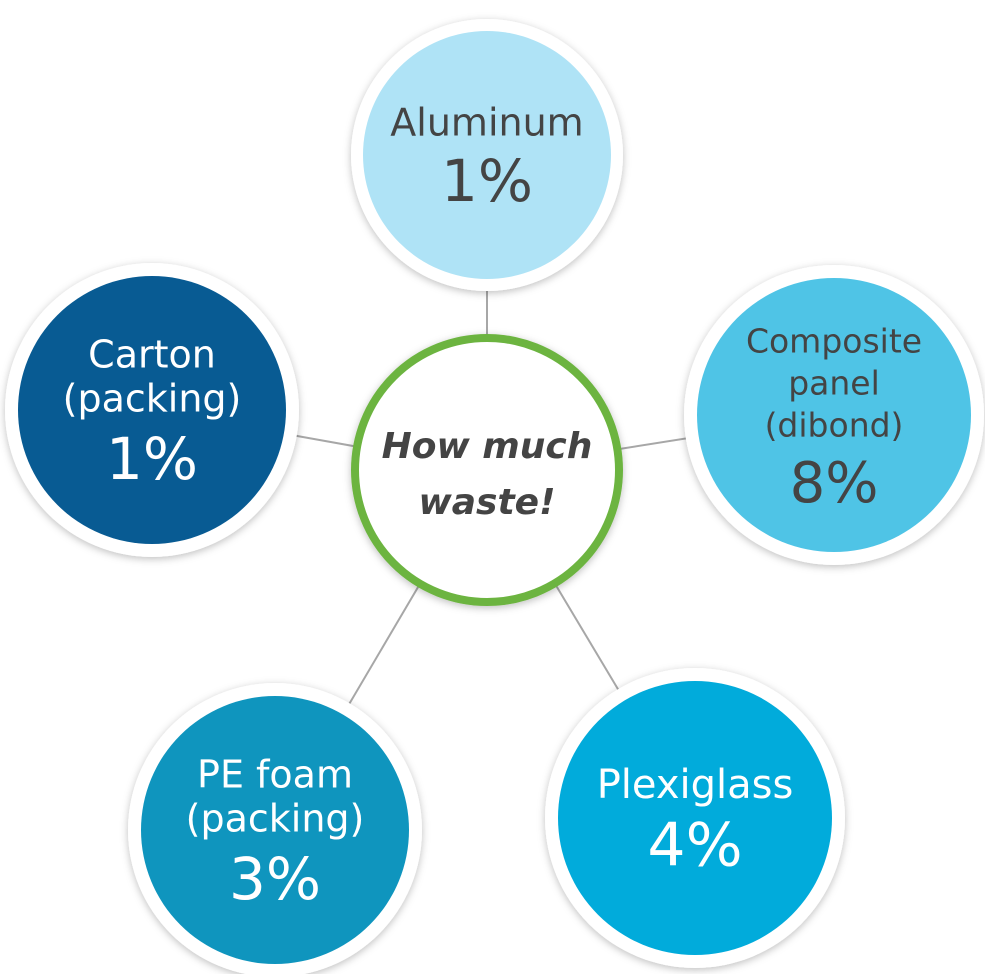 This screenshot has width=985, height=974. I want to click on center-node: How much waste!, so click(487, 470).